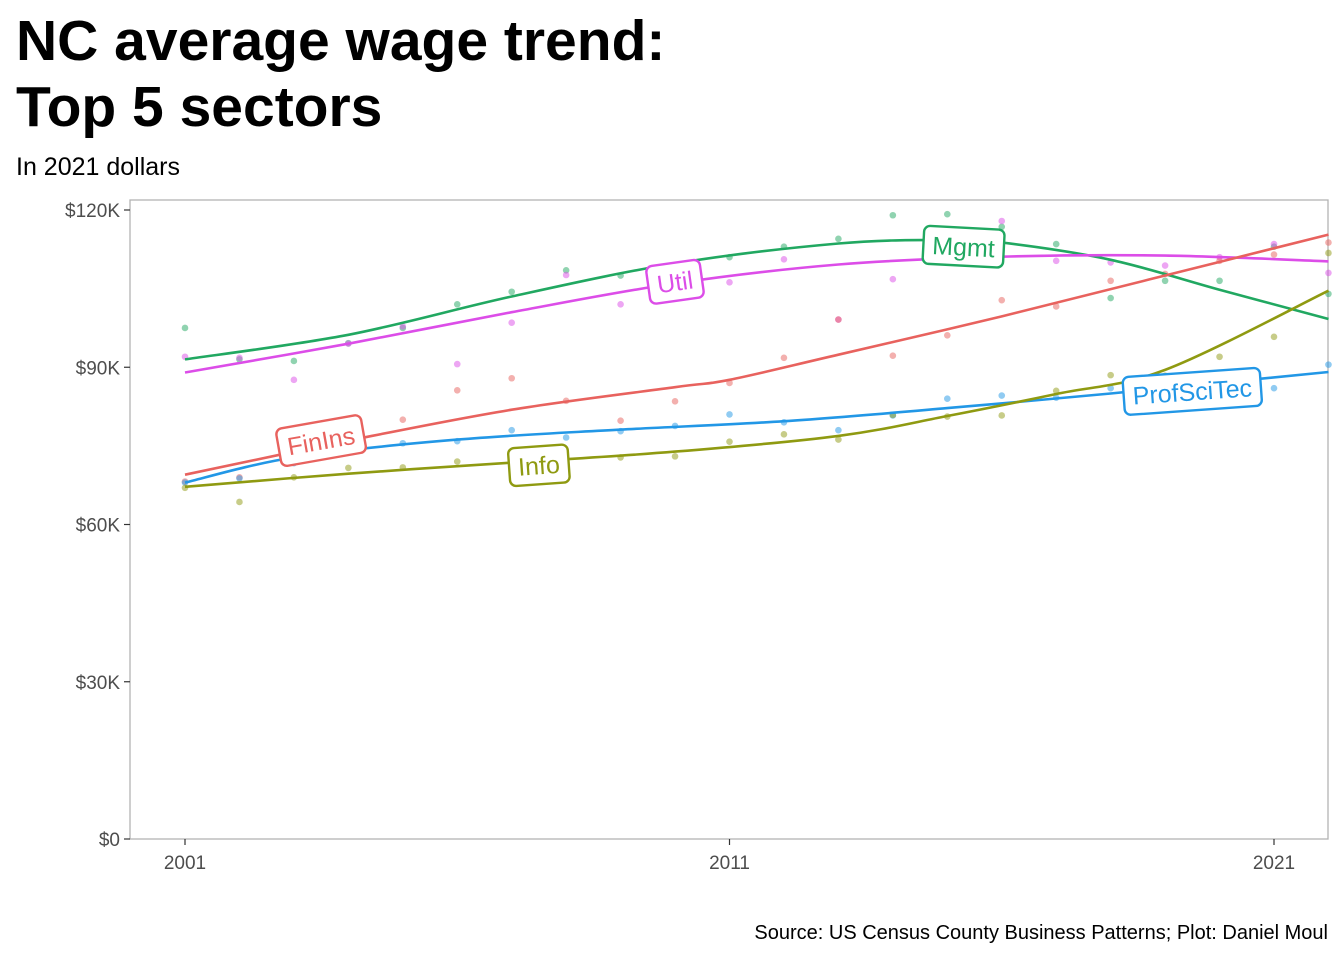 This screenshot has height=960, width=1344. Describe the element at coordinates (92, 211) in the screenshot. I see `y-tick-label: $120K` at that location.